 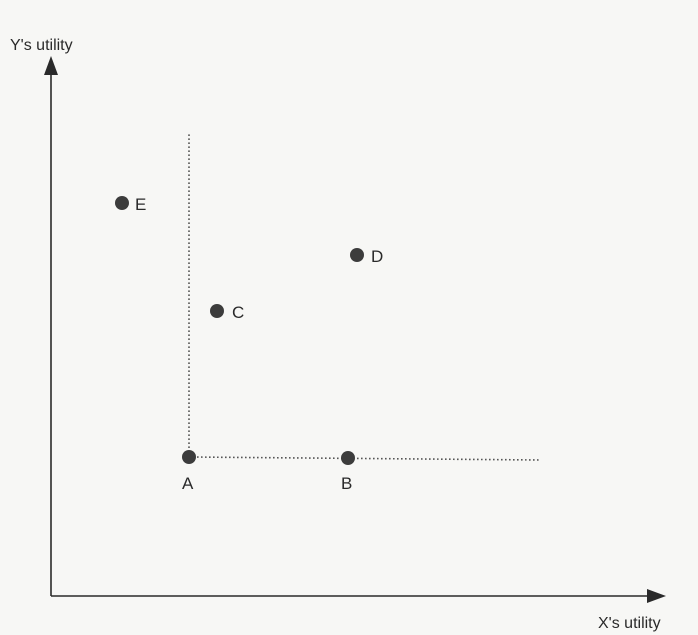 I want to click on point-c, so click(x=217, y=311).